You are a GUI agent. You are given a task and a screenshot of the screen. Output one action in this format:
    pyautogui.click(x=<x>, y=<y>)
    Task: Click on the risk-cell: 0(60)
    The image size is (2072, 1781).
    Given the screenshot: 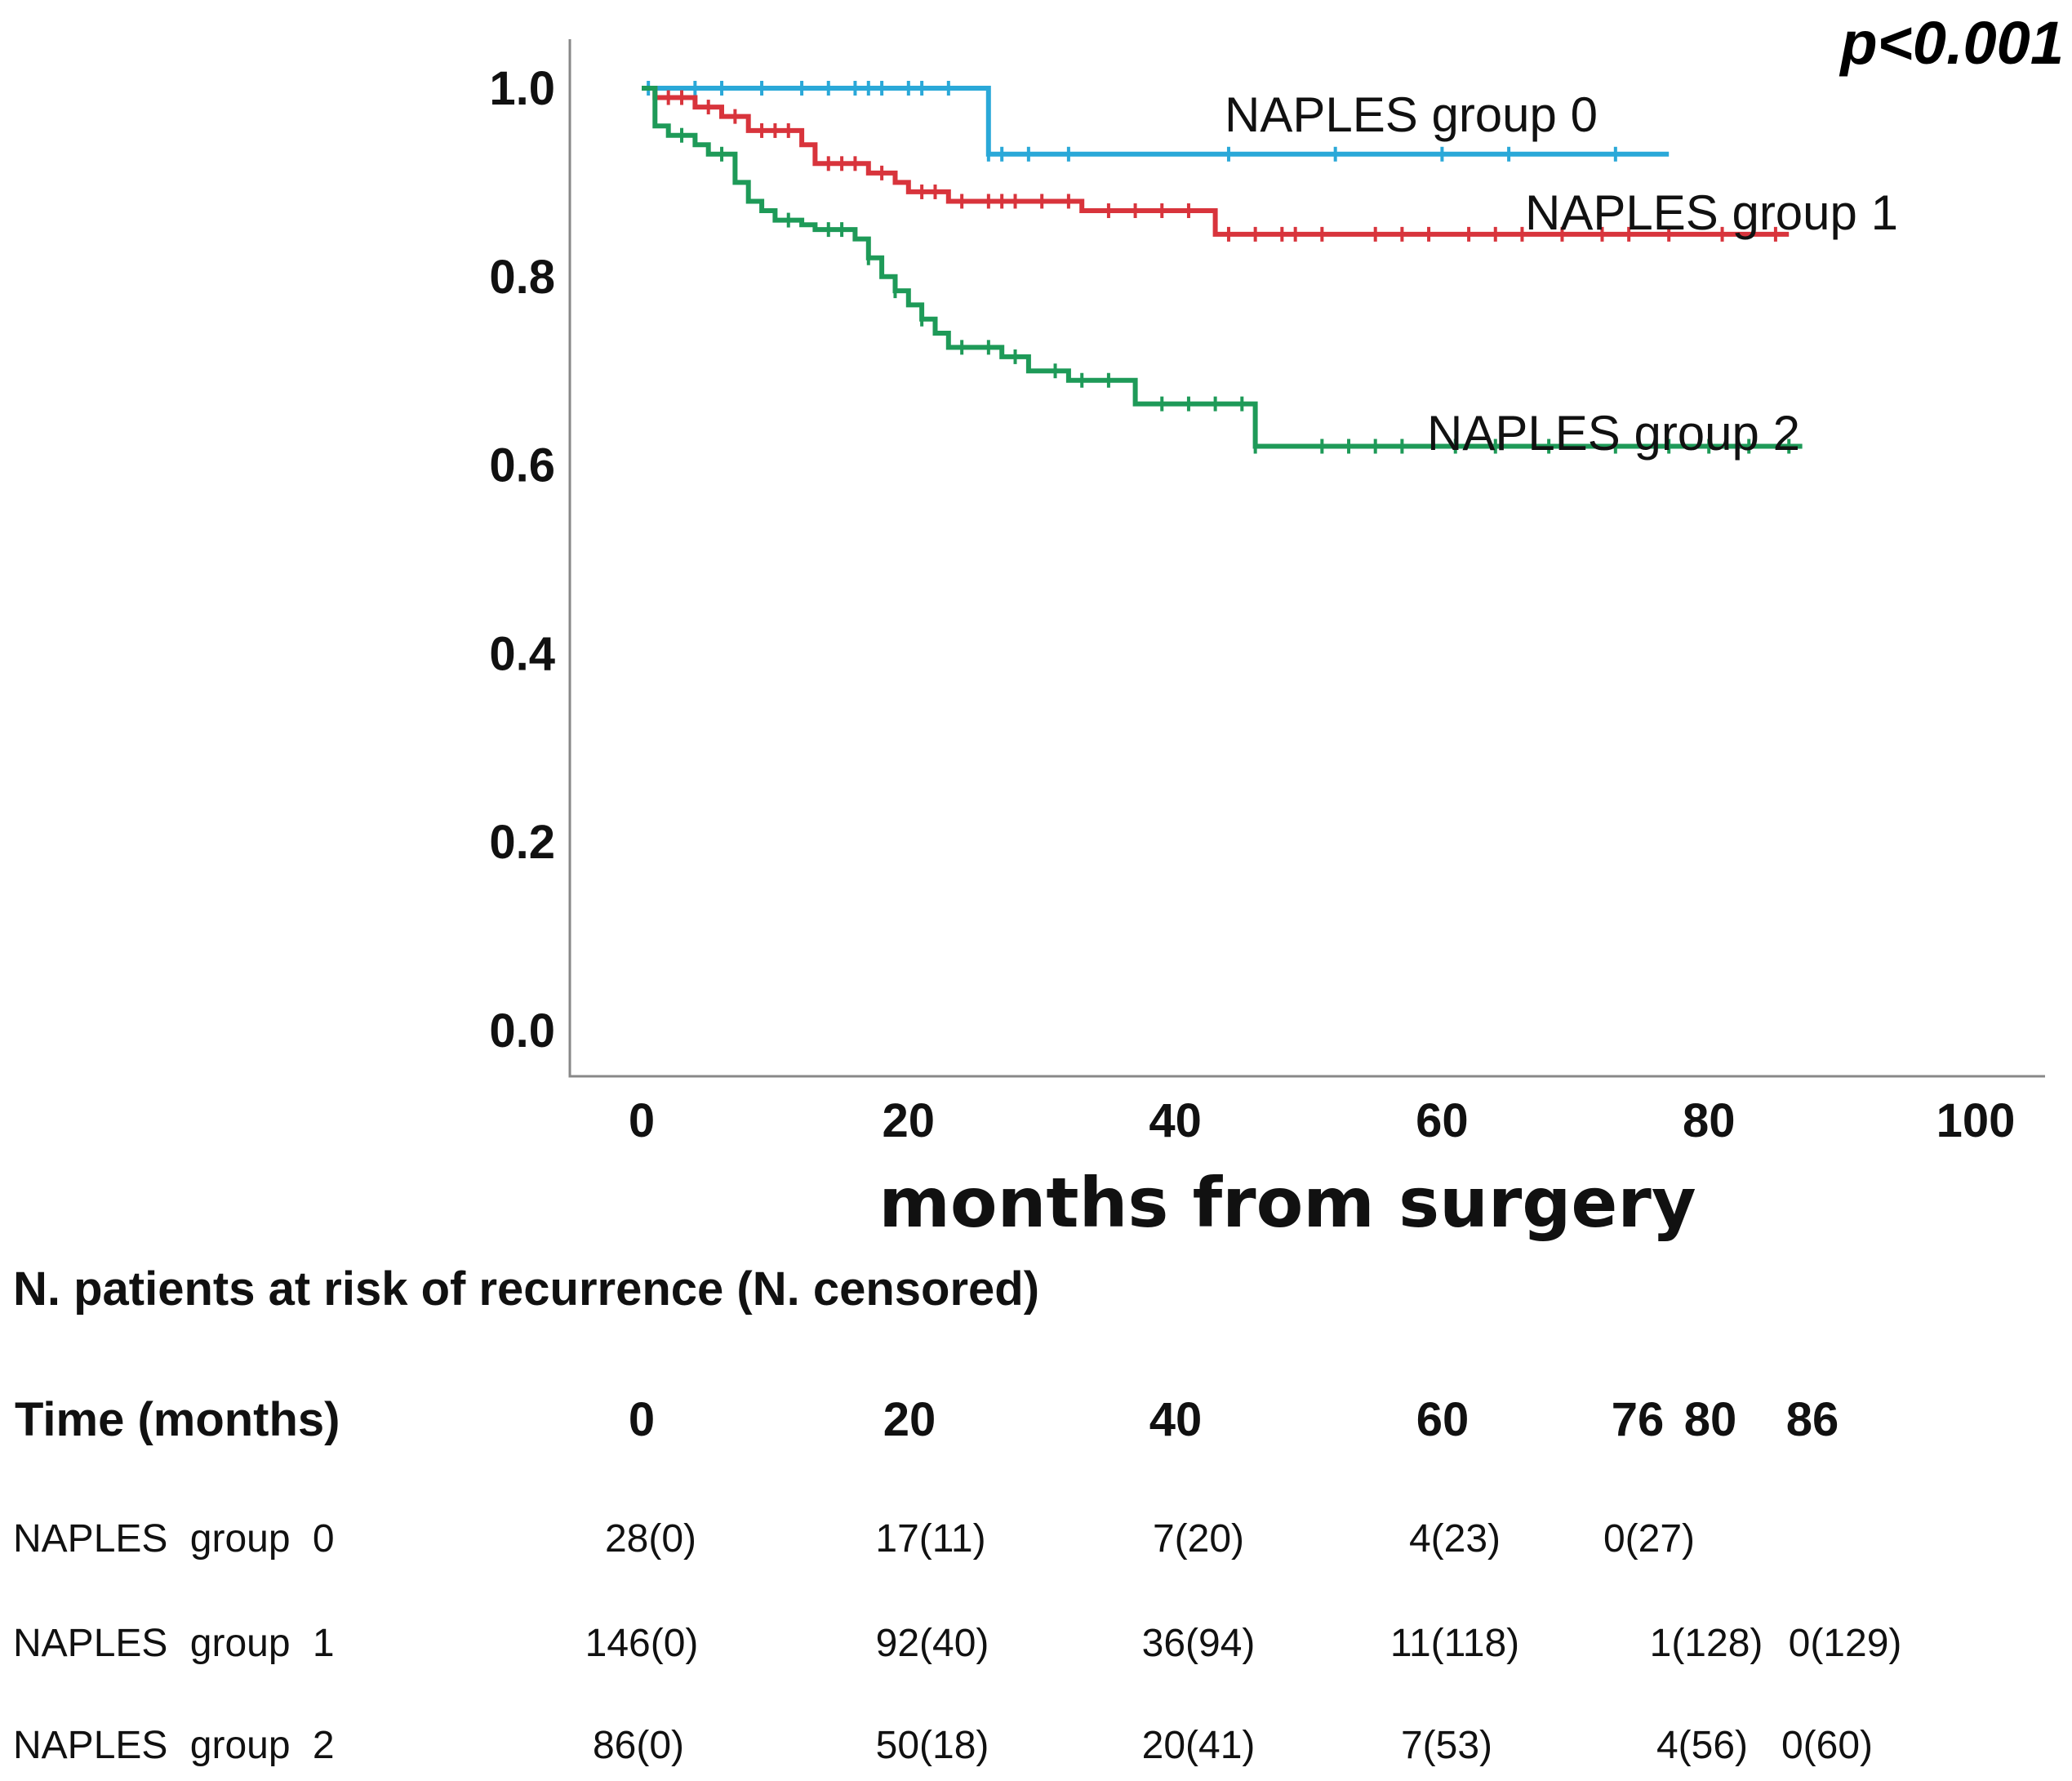 What is the action you would take?
    pyautogui.click(x=1827, y=1745)
    